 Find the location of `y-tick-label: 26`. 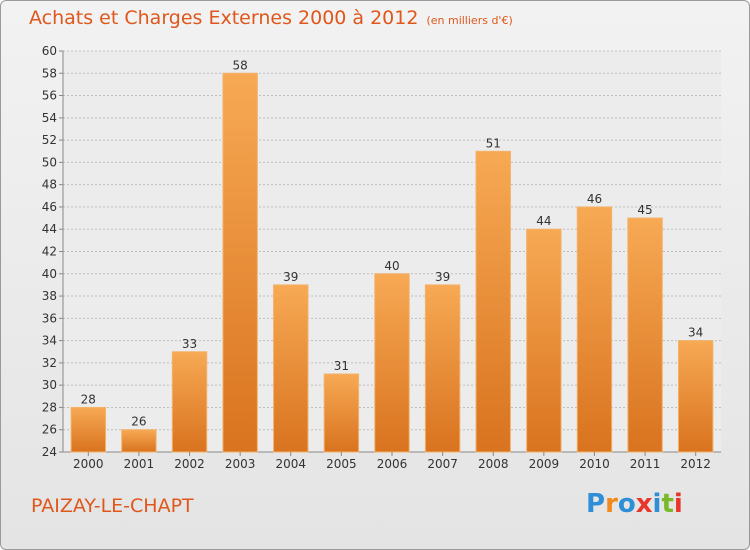

y-tick-label: 26 is located at coordinates (49, 430).